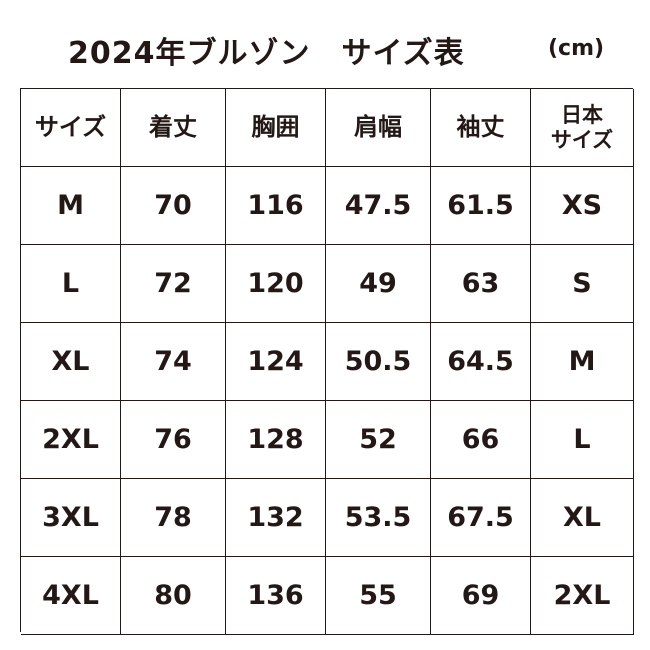  I want to click on table-cell: 53.5, so click(378, 518).